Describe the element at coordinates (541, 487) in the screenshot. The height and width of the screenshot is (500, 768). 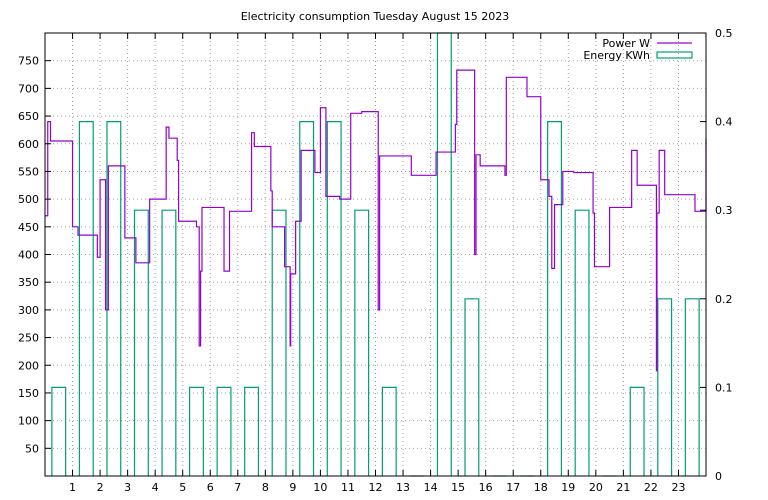
I see `x-tick-label: 18` at that location.